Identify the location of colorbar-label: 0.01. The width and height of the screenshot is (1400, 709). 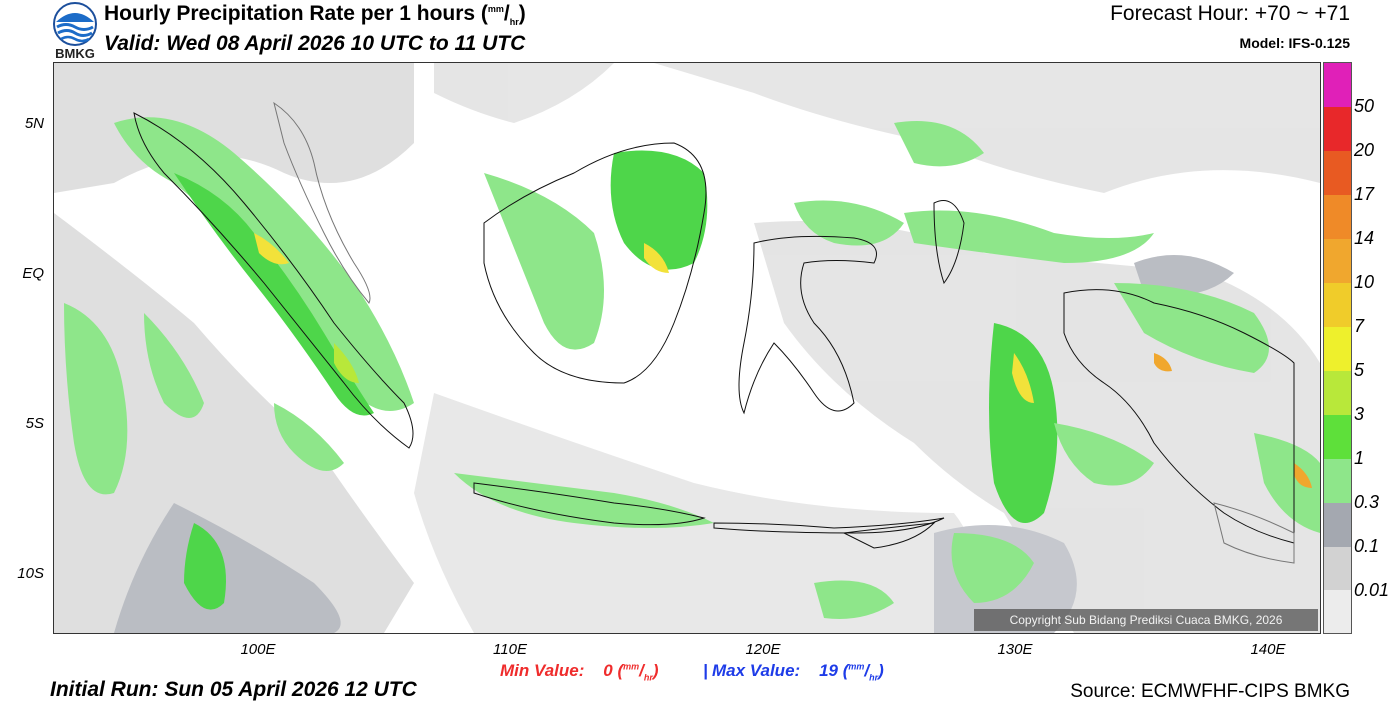
(1372, 590).